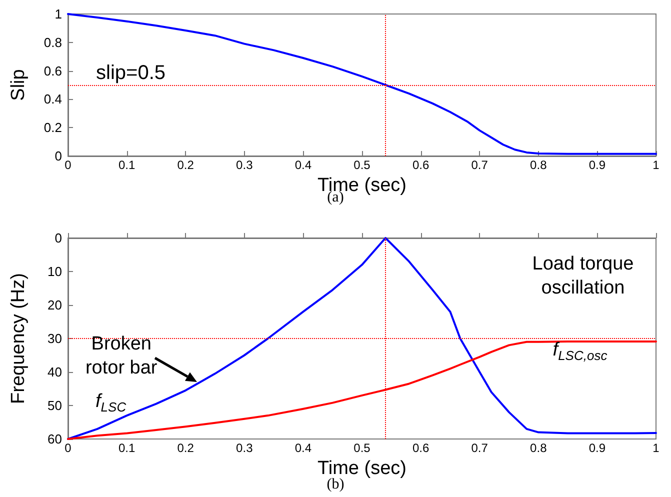 The width and height of the screenshot is (671, 497). I want to click on y-tick-label: 0, so click(58, 238).